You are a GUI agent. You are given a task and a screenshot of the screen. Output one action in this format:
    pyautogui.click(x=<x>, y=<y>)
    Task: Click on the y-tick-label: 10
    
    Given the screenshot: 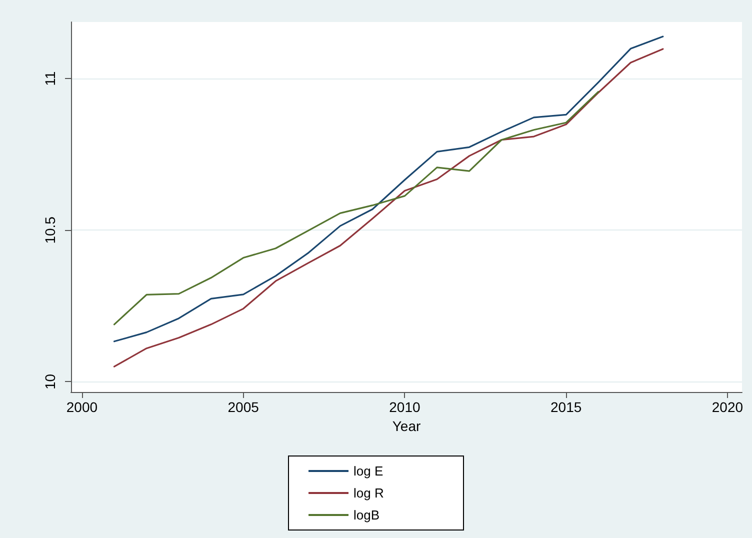 What is the action you would take?
    pyautogui.click(x=50, y=382)
    